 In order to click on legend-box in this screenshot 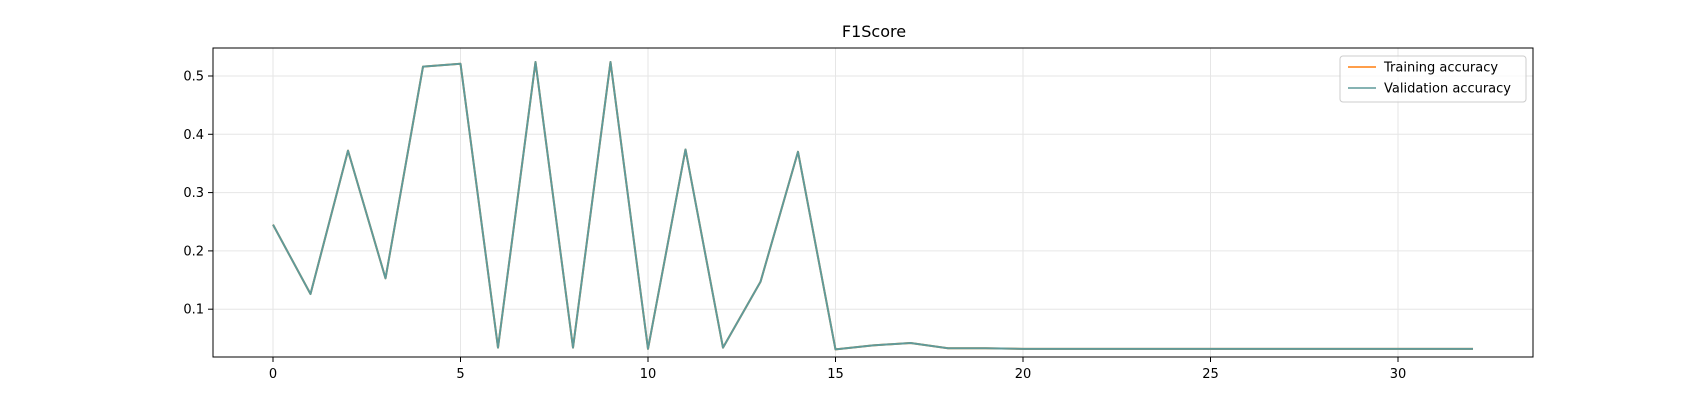, I will do `click(1433, 79)`.